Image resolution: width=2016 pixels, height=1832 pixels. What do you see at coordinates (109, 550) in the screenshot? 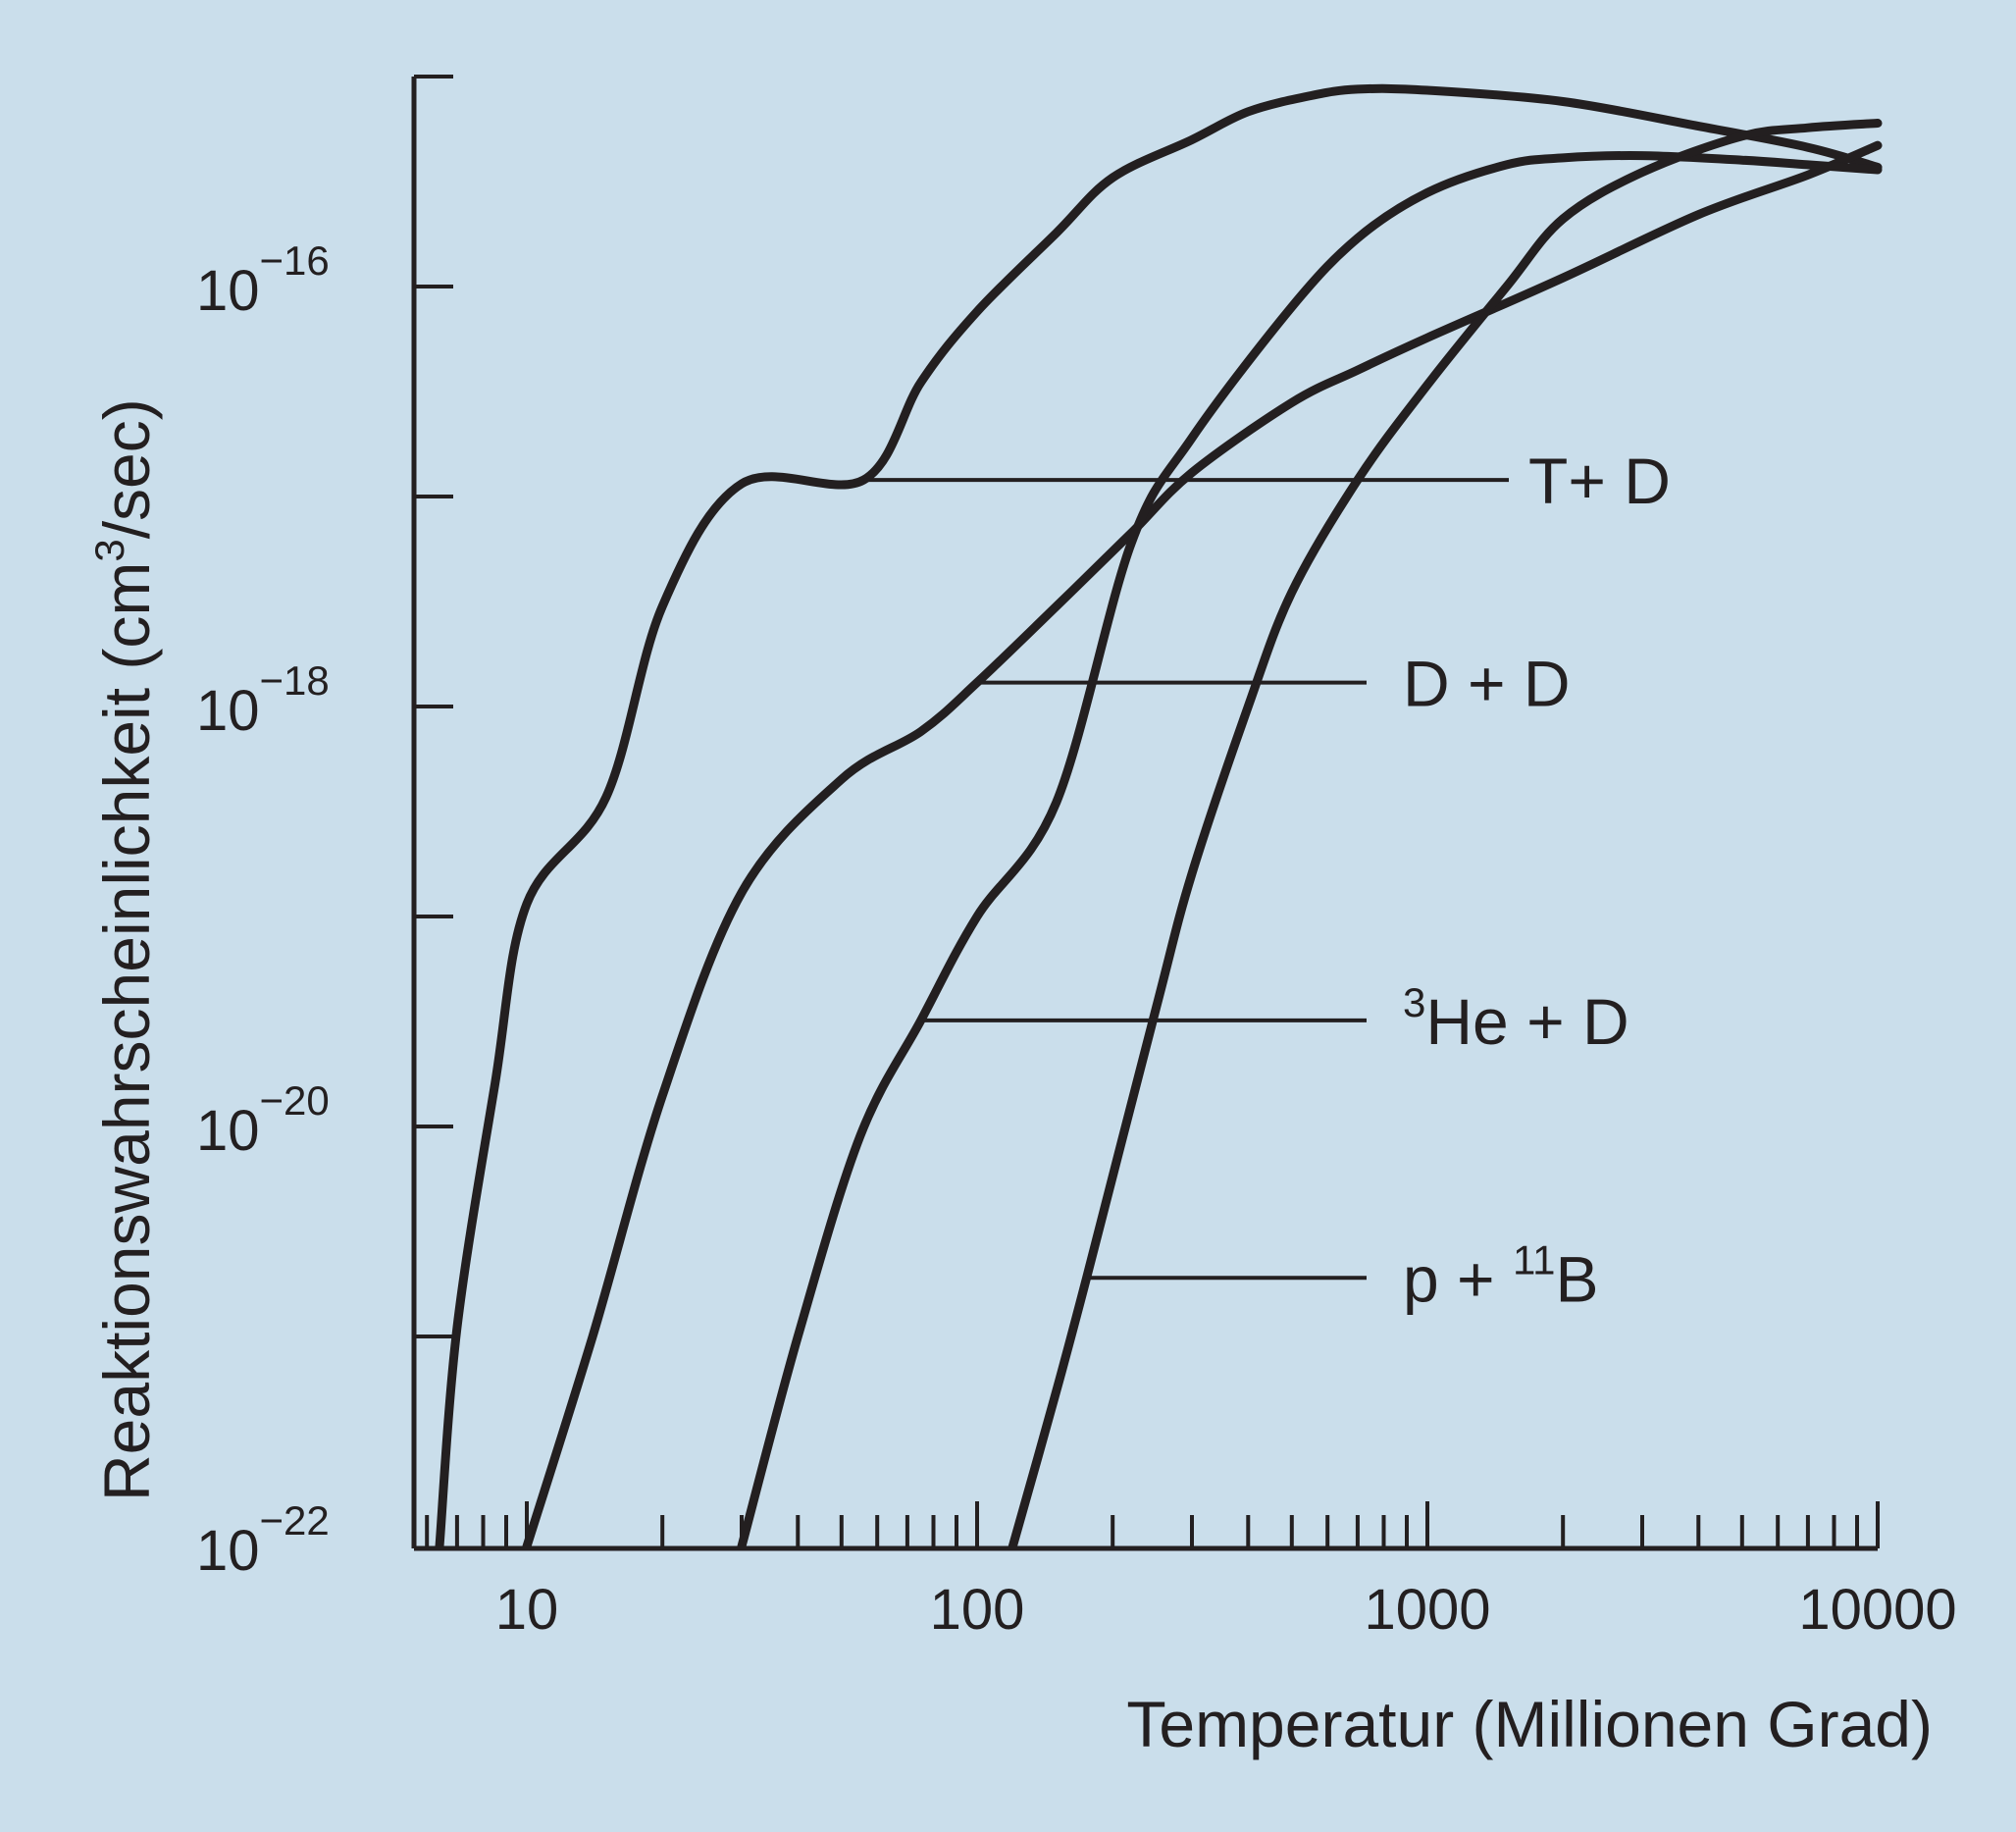
I see `y-axis-label-sup: 3` at bounding box center [109, 550].